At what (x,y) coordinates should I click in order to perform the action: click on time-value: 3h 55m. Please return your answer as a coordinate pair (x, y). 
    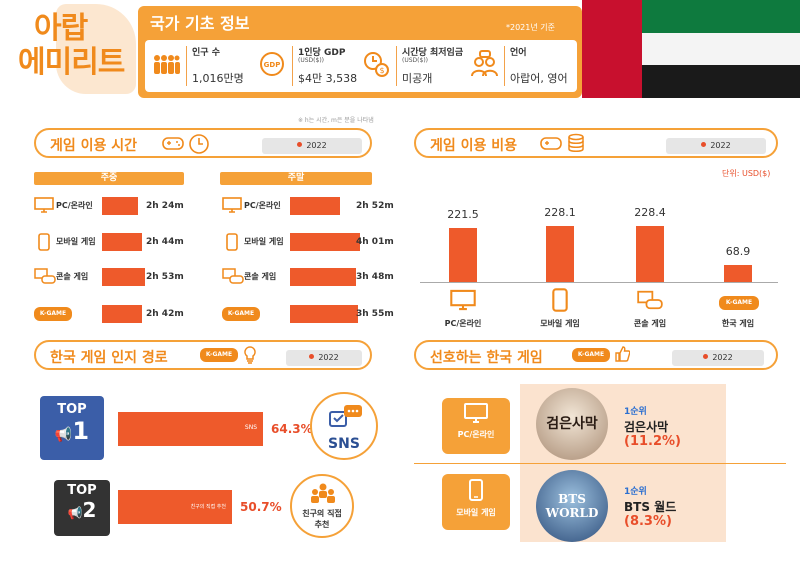
    Looking at the image, I should click on (375, 314).